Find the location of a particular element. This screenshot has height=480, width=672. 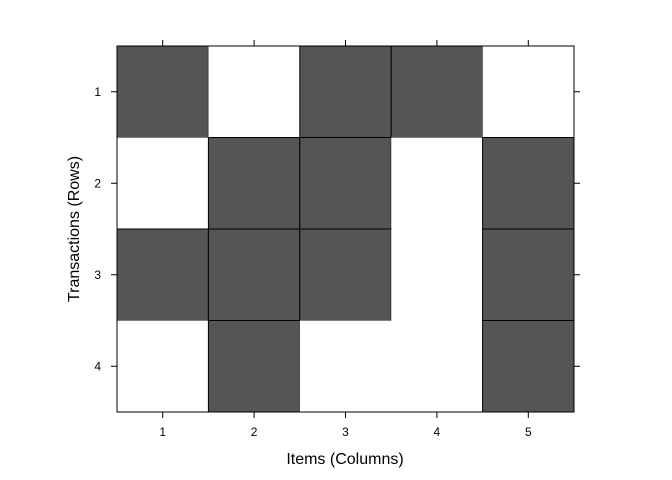

cell-r3-c5 is located at coordinates (528, 274).